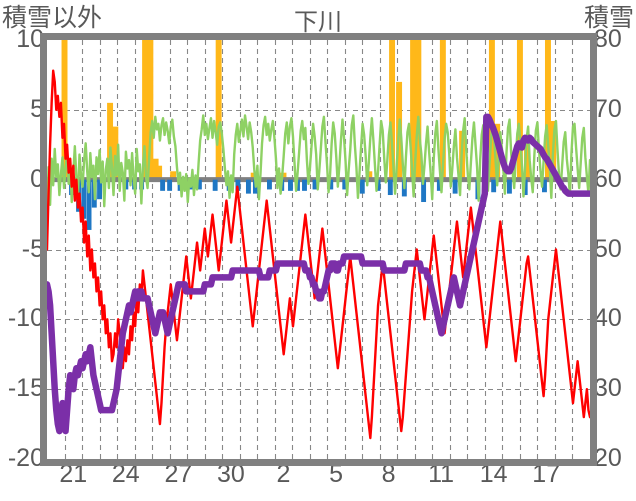 This screenshot has height=501, width=636. Describe the element at coordinates (30, 39) in the screenshot. I see `y-tick-left: 10` at that location.